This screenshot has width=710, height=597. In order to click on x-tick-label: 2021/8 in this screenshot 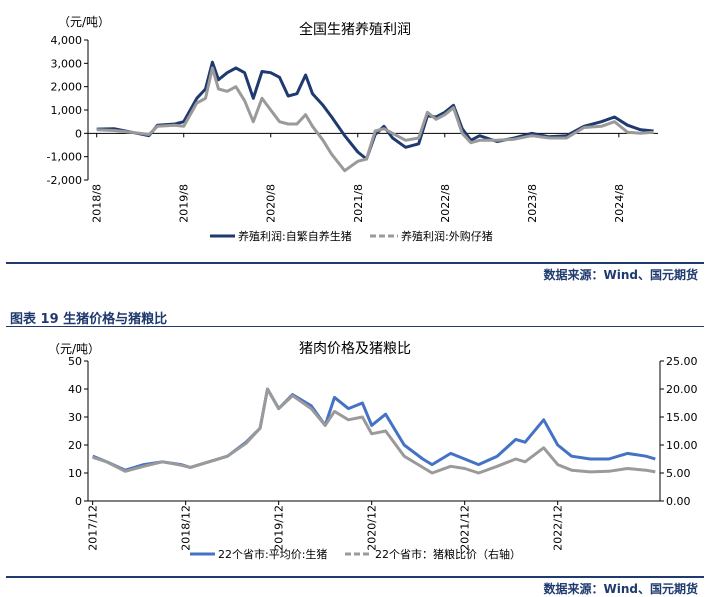, I will do `click(358, 203)`.